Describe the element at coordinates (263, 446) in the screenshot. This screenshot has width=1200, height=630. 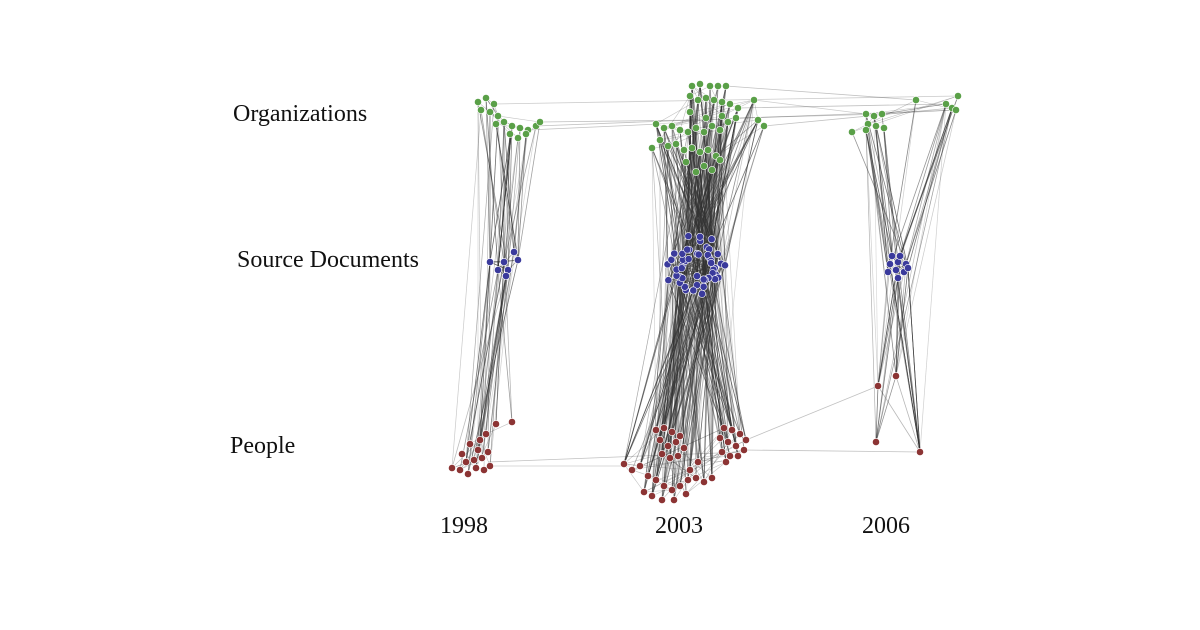
I see `row-label-people: People` at that location.